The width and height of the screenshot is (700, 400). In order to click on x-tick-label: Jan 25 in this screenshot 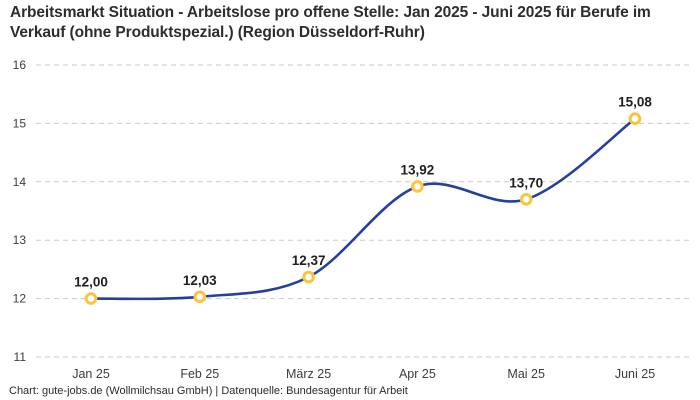, I will do `click(91, 374)`.